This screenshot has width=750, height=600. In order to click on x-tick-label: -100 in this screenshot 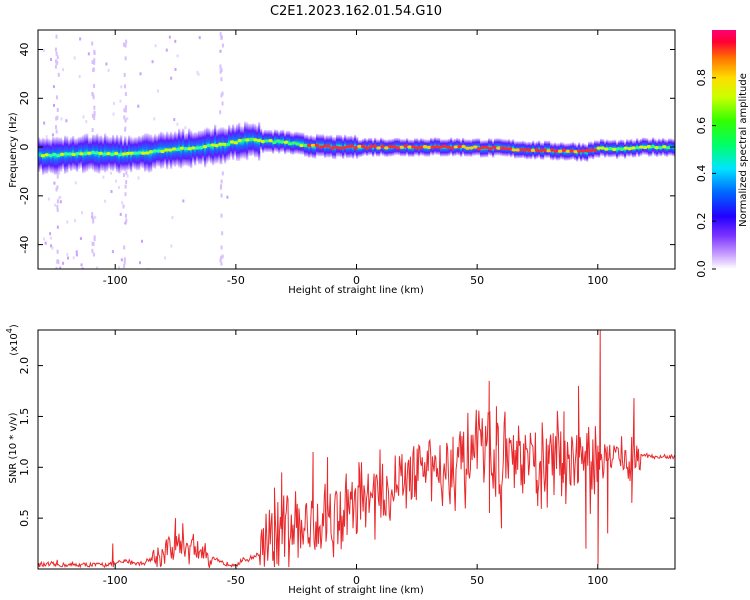, I will do `click(115, 280)`.